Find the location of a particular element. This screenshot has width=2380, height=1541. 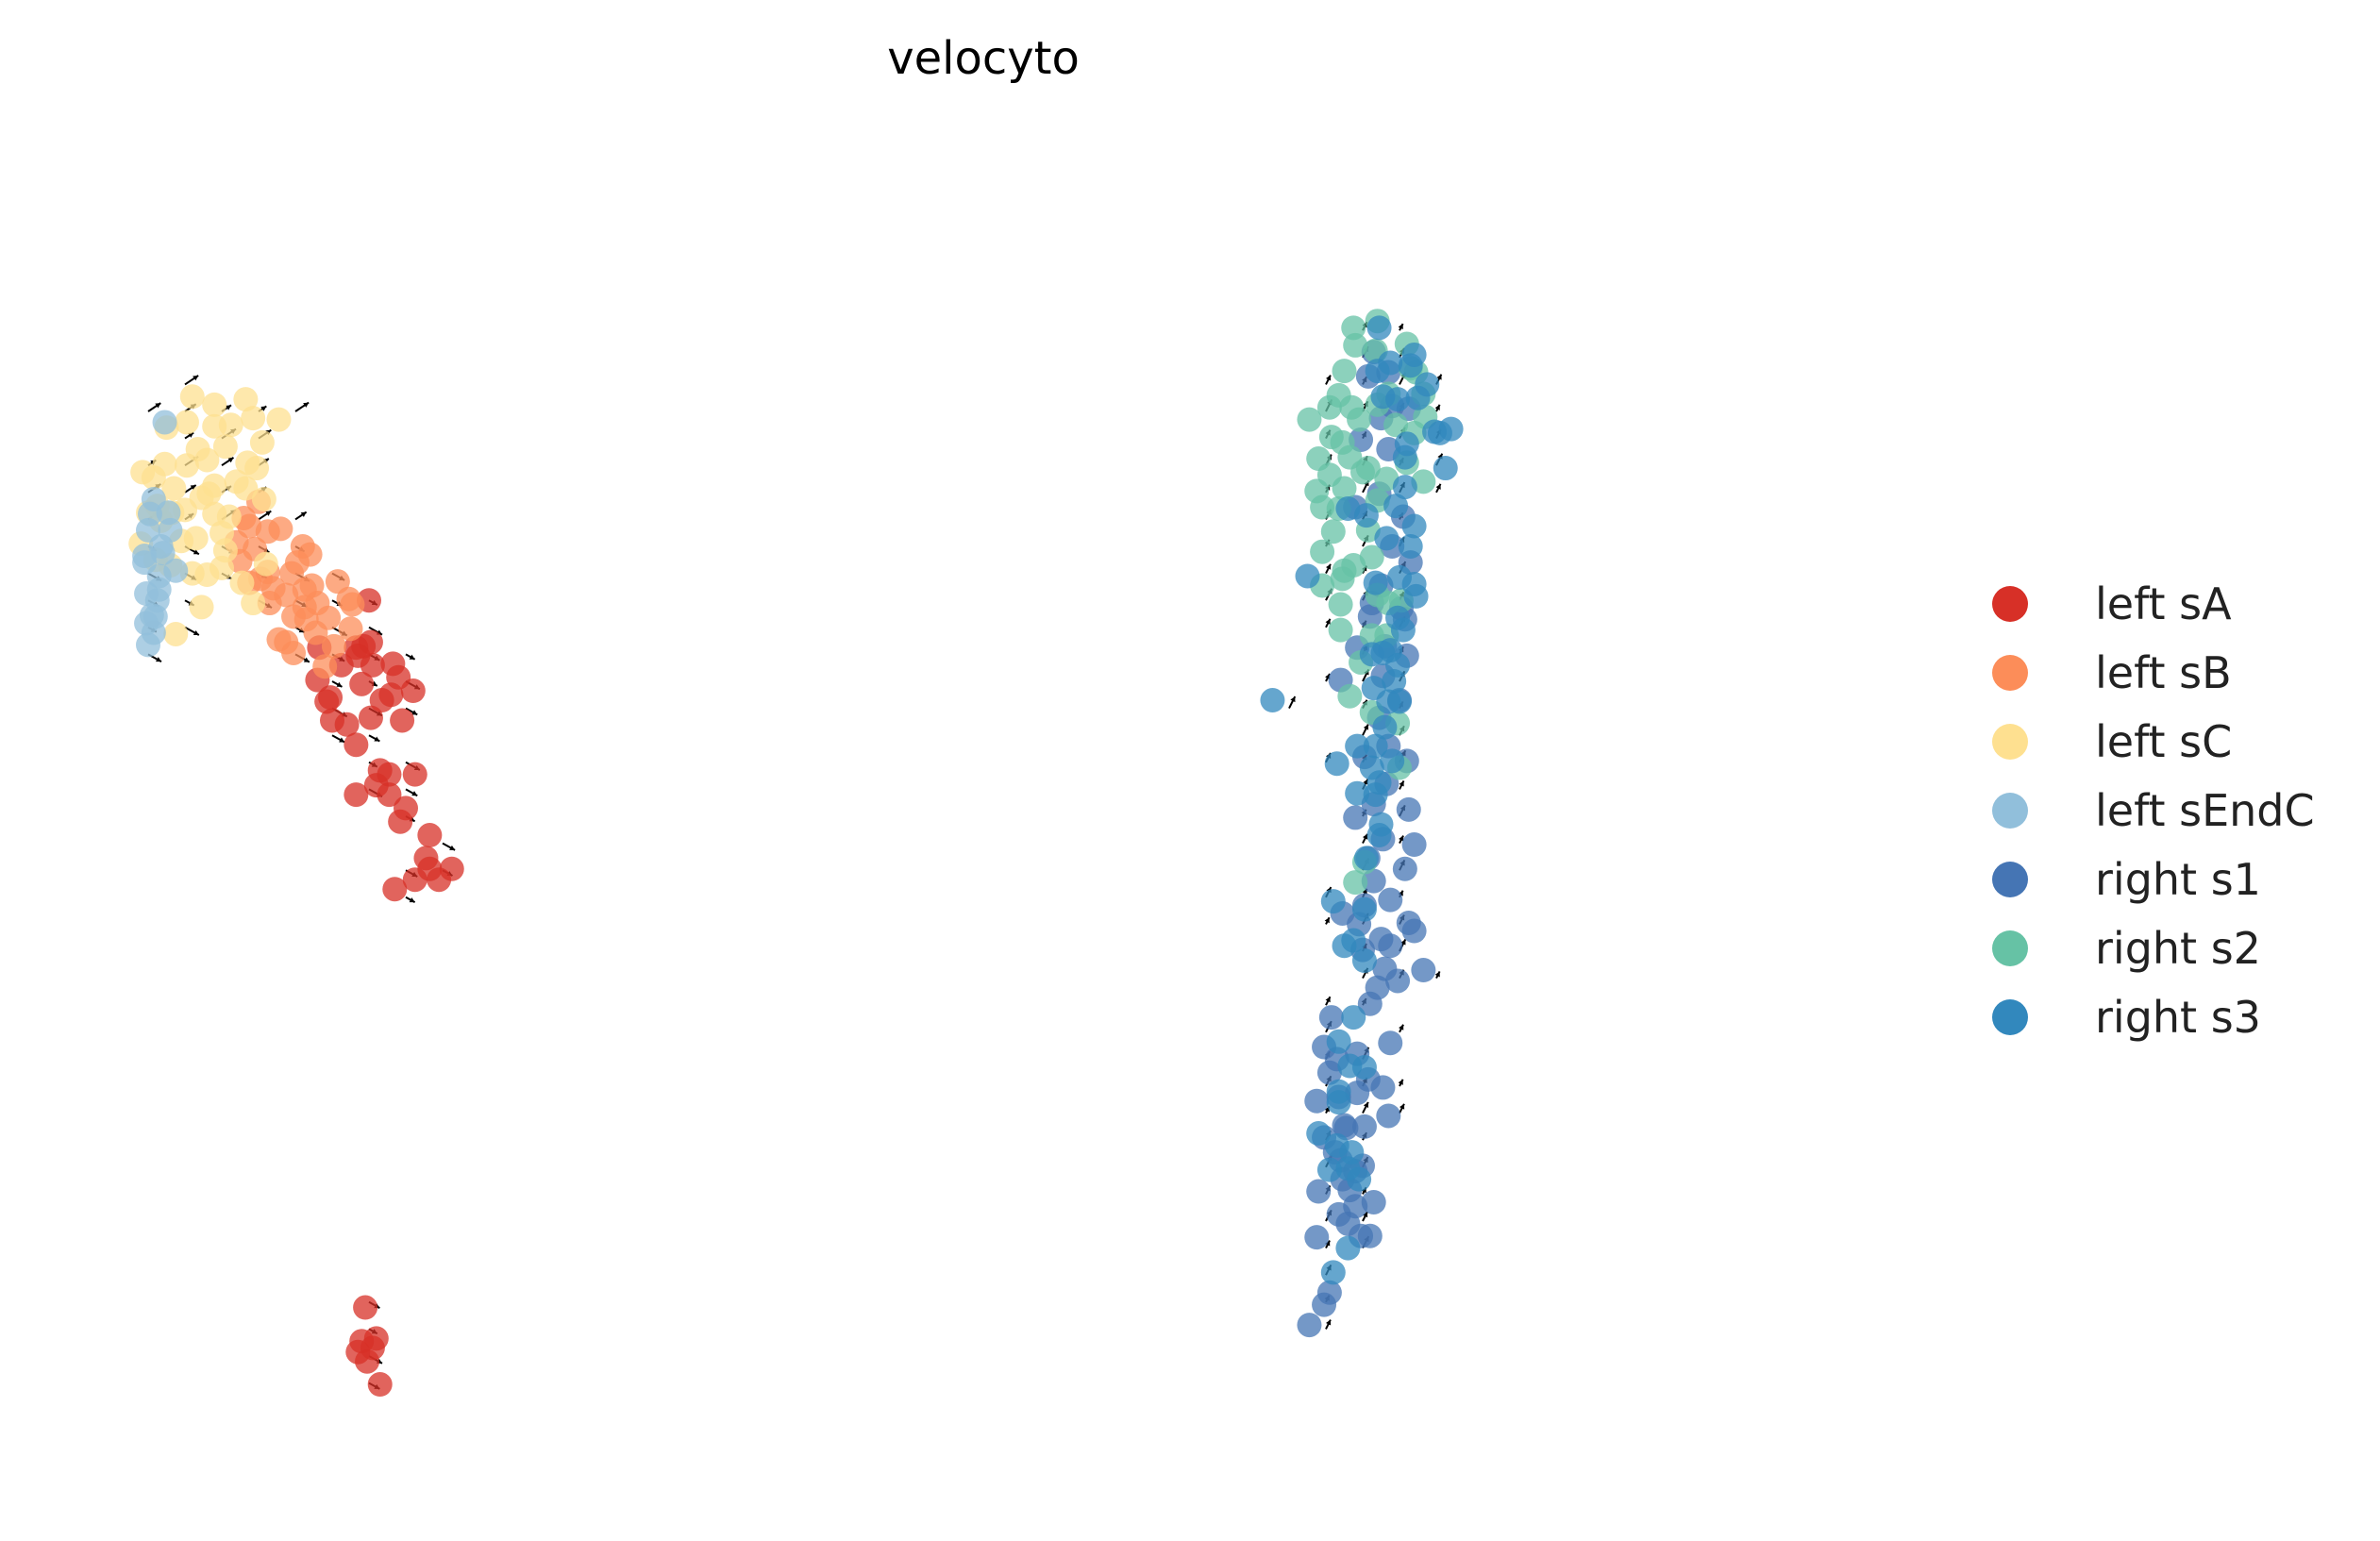

legend-label-left-sendc: left sEndC is located at coordinates (2205, 810).